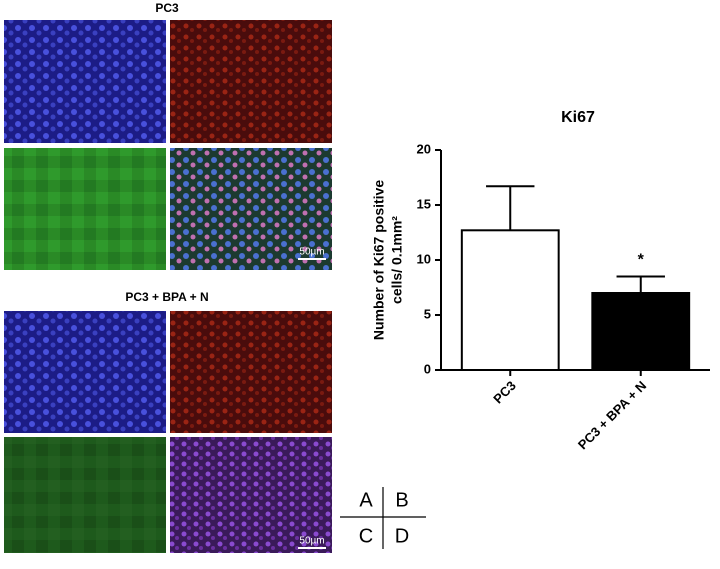 The width and height of the screenshot is (720, 569). What do you see at coordinates (578, 117) in the screenshot?
I see `chart-title: Ki67` at bounding box center [578, 117].